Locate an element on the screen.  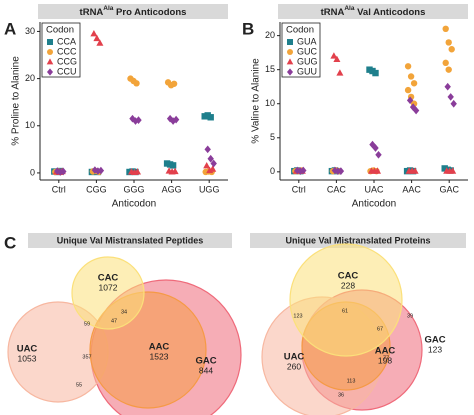
region-count: 36 is located at coordinates (341, 395).